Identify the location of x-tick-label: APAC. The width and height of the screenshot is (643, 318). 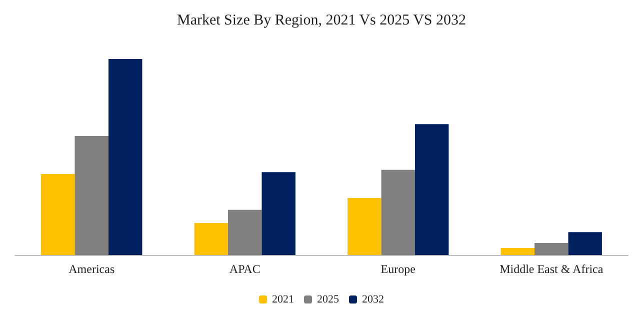
(244, 269).